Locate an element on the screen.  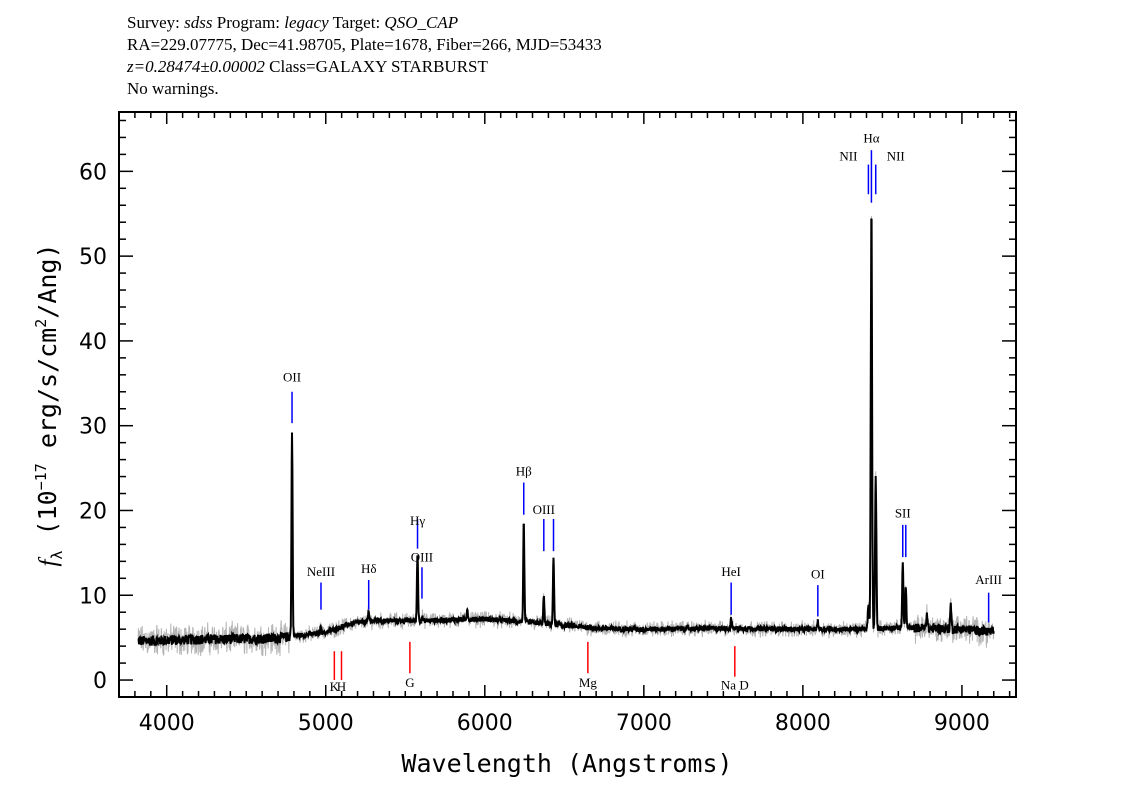
emission-line-label: SII is located at coordinates (903, 512).